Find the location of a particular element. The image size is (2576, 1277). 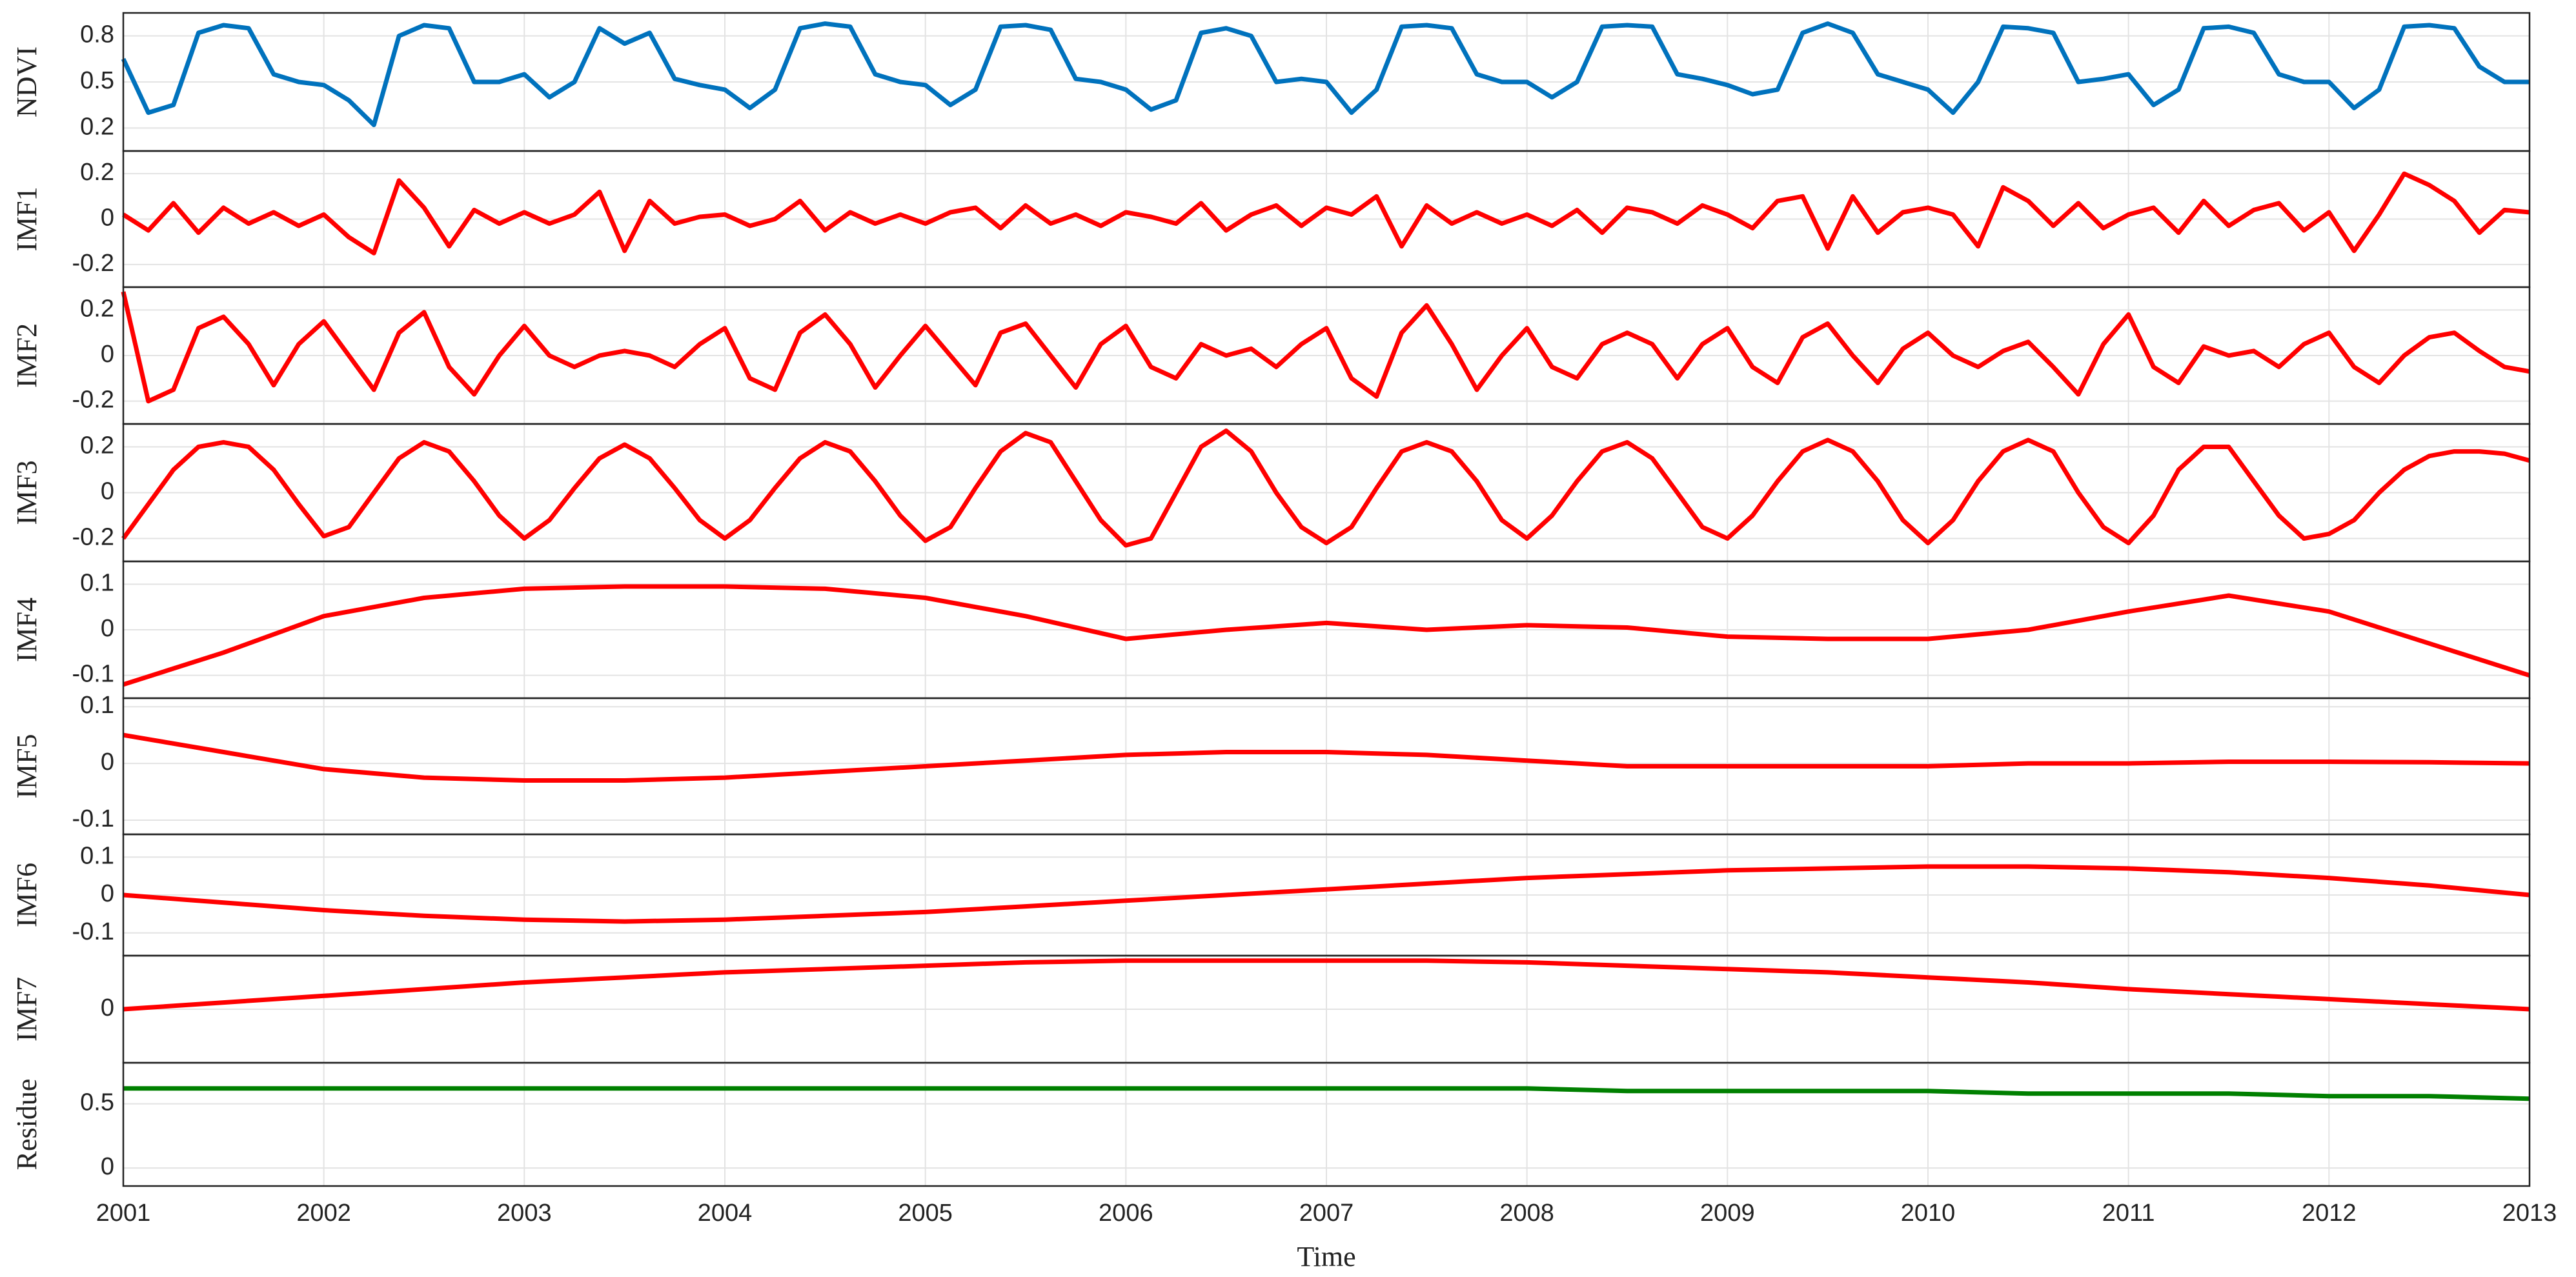

x-tick-label: 2009 is located at coordinates (1727, 1214).